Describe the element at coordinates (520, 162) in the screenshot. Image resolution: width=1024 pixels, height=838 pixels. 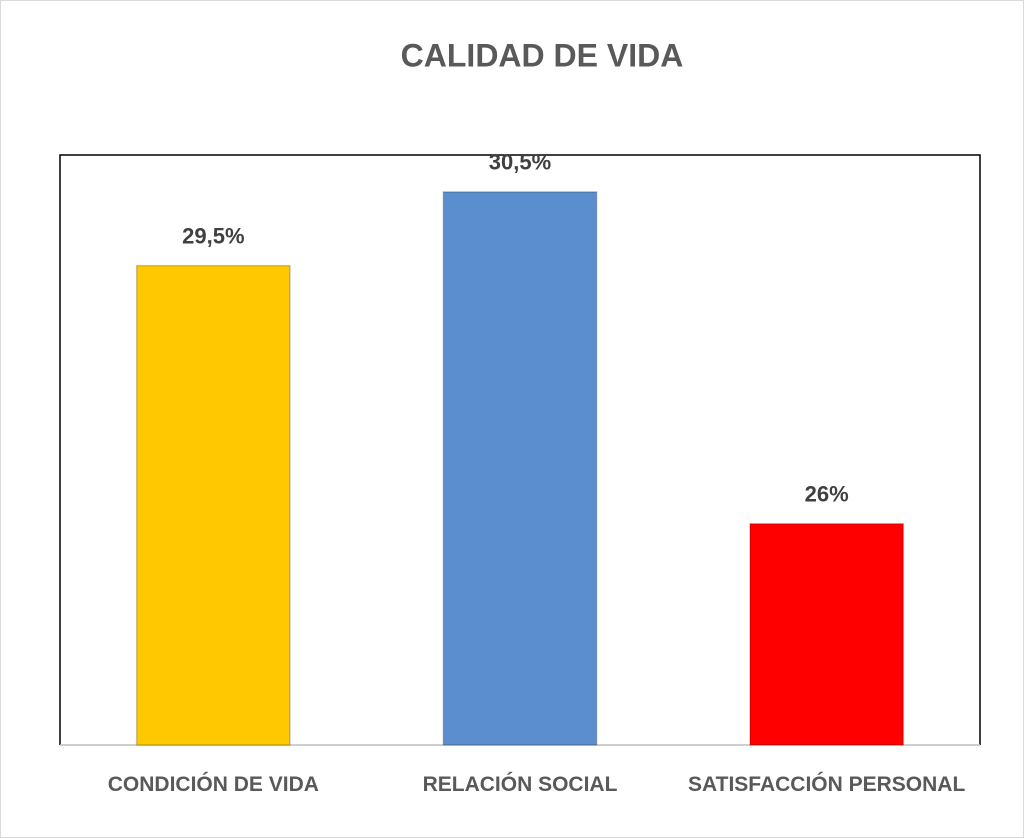
I see `data-label: 30,5%` at that location.